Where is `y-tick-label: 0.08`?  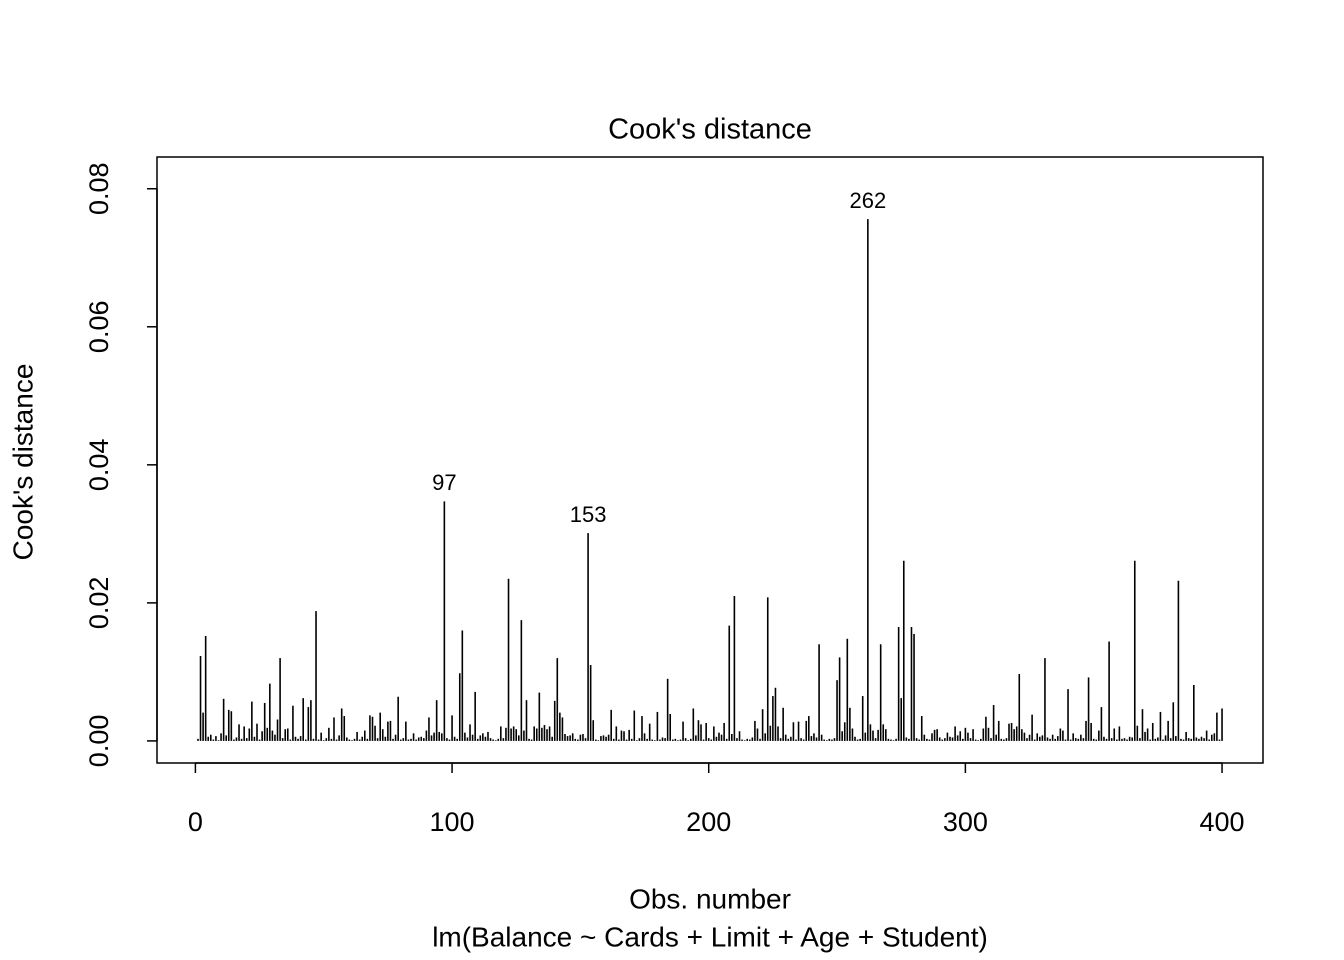
y-tick-label: 0.08 is located at coordinates (99, 188).